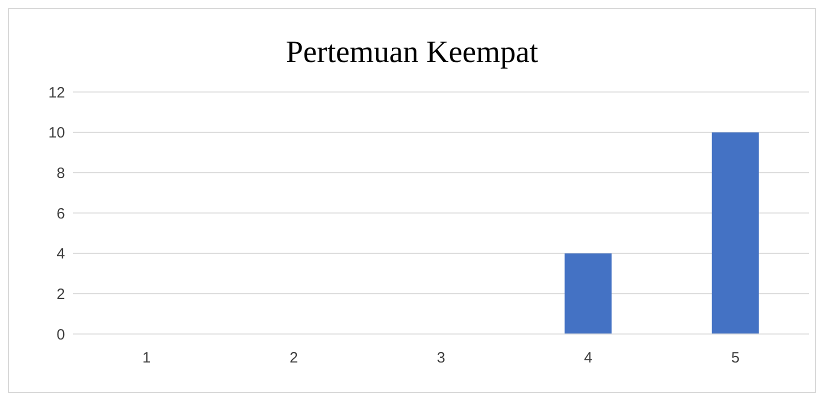  I want to click on y-tick-label: 0, so click(60, 335).